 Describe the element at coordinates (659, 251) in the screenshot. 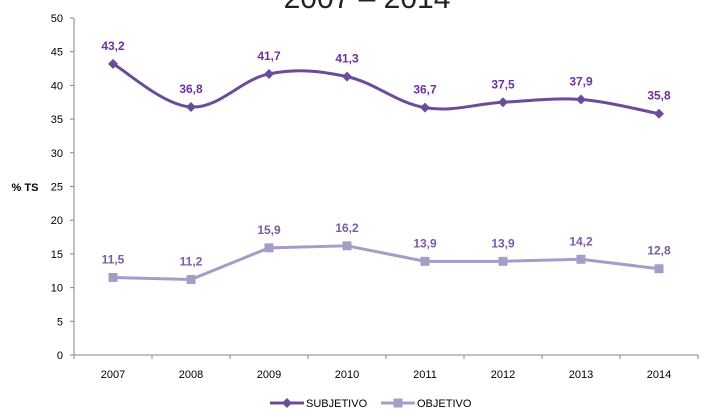

I see `data-label-objetivo: 12,8` at that location.